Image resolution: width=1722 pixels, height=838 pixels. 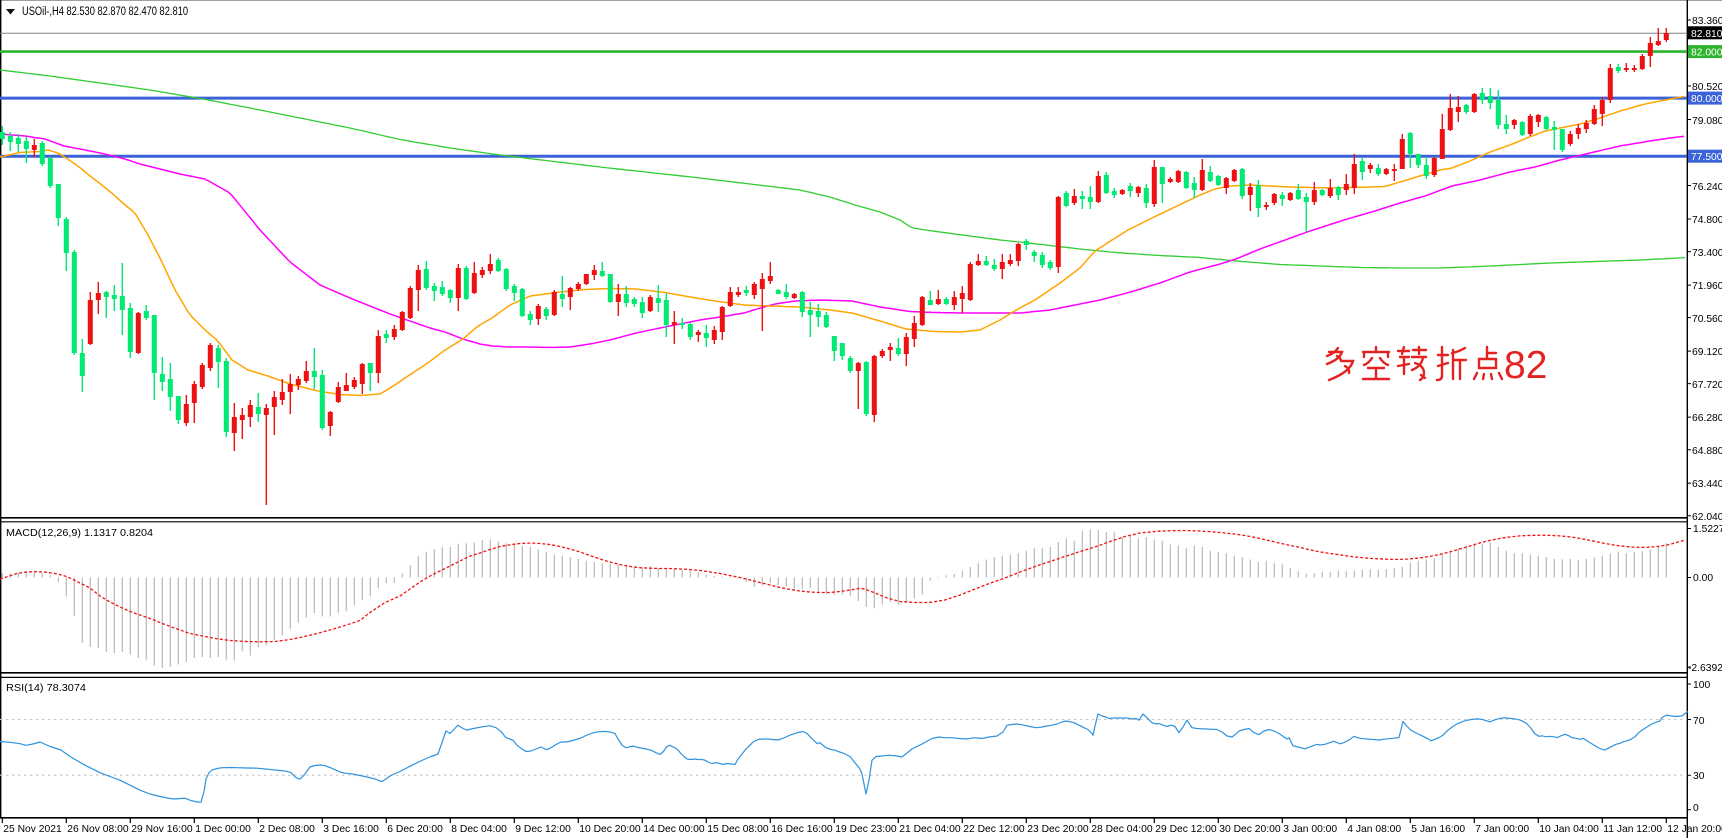 What do you see at coordinates (1438, 829) in the screenshot?
I see `svg-text: 5 Jan 16:00` at bounding box center [1438, 829].